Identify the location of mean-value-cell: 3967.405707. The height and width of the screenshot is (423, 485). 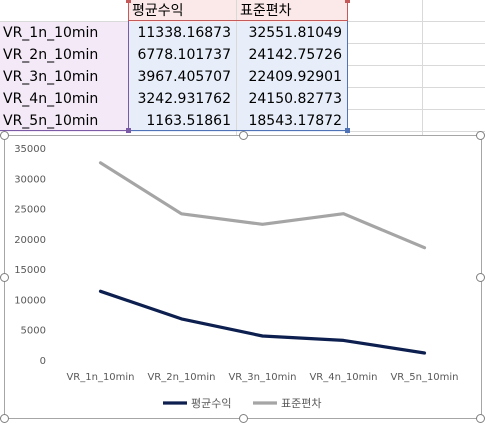
(182, 77).